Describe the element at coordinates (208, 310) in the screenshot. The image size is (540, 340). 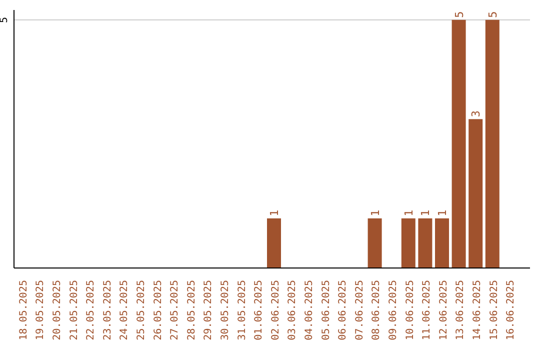
I see `x-tick-label: 29.05.2025` at that location.